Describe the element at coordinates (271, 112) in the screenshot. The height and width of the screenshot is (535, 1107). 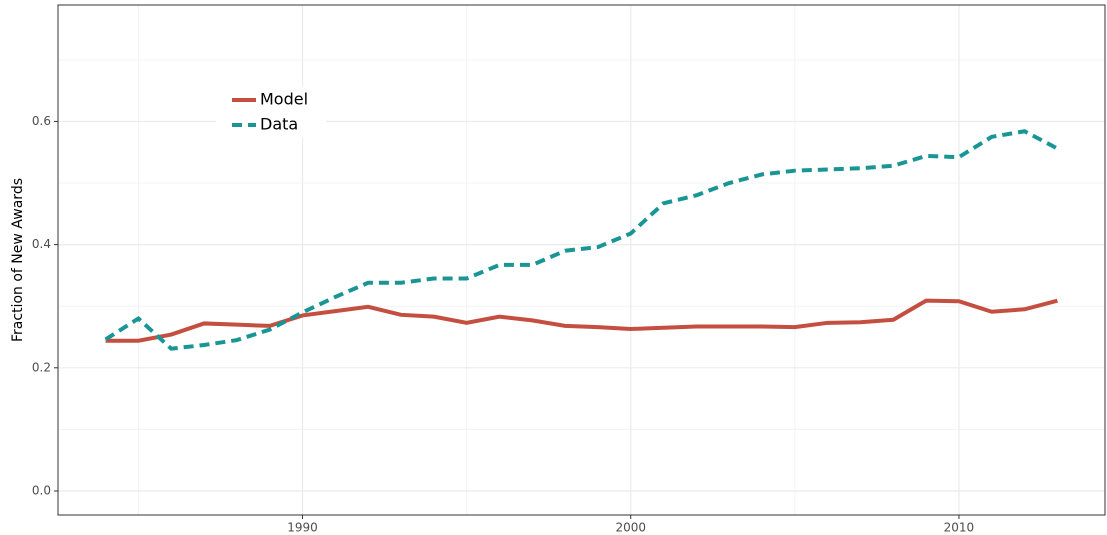
I see `legend-background` at that location.